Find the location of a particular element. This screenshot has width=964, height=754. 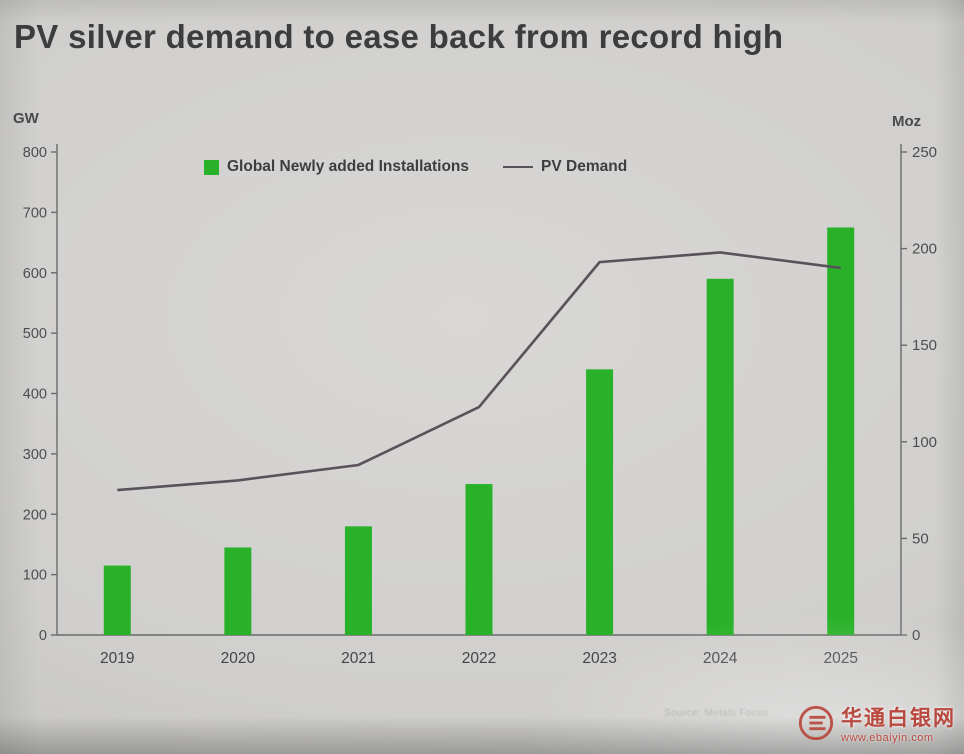

right-axis-tick-label: 50 is located at coordinates (920, 538).